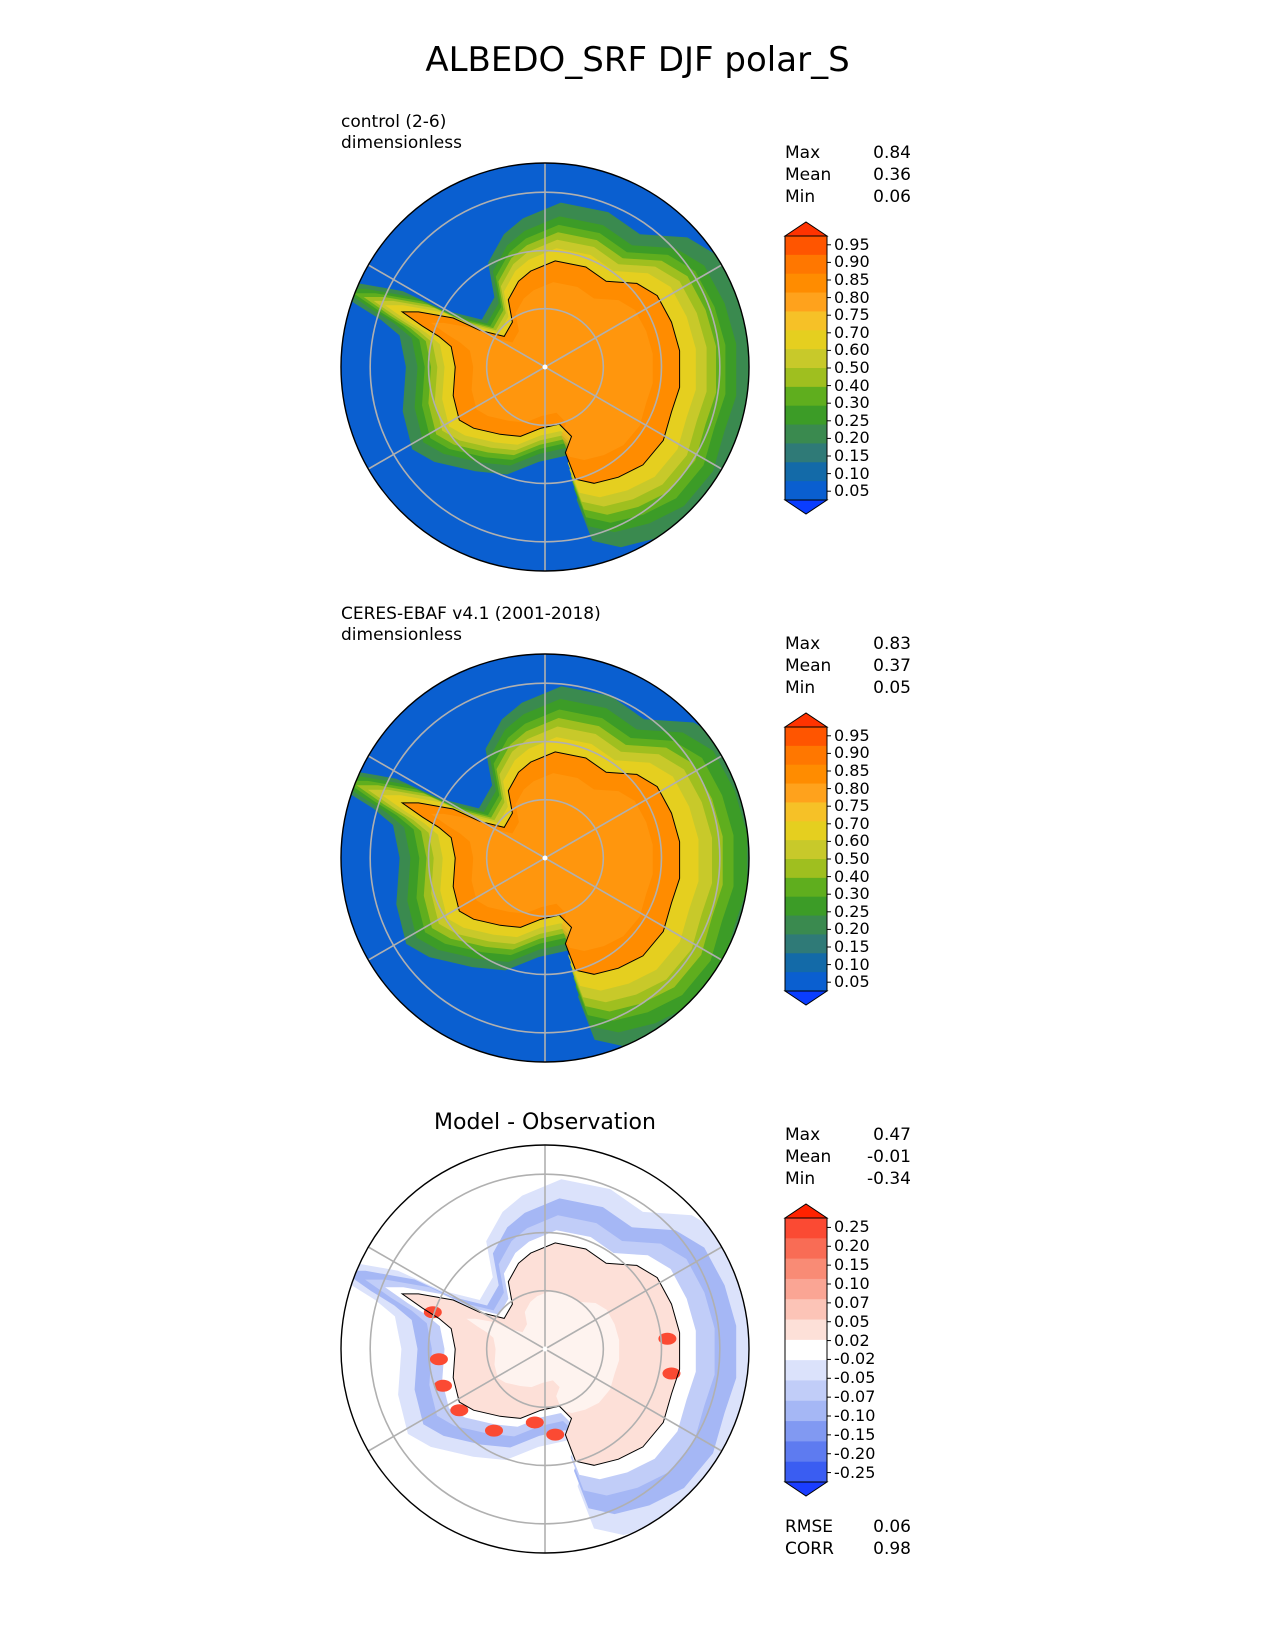  I want to click on stat-value: 0.37, so click(892, 666).